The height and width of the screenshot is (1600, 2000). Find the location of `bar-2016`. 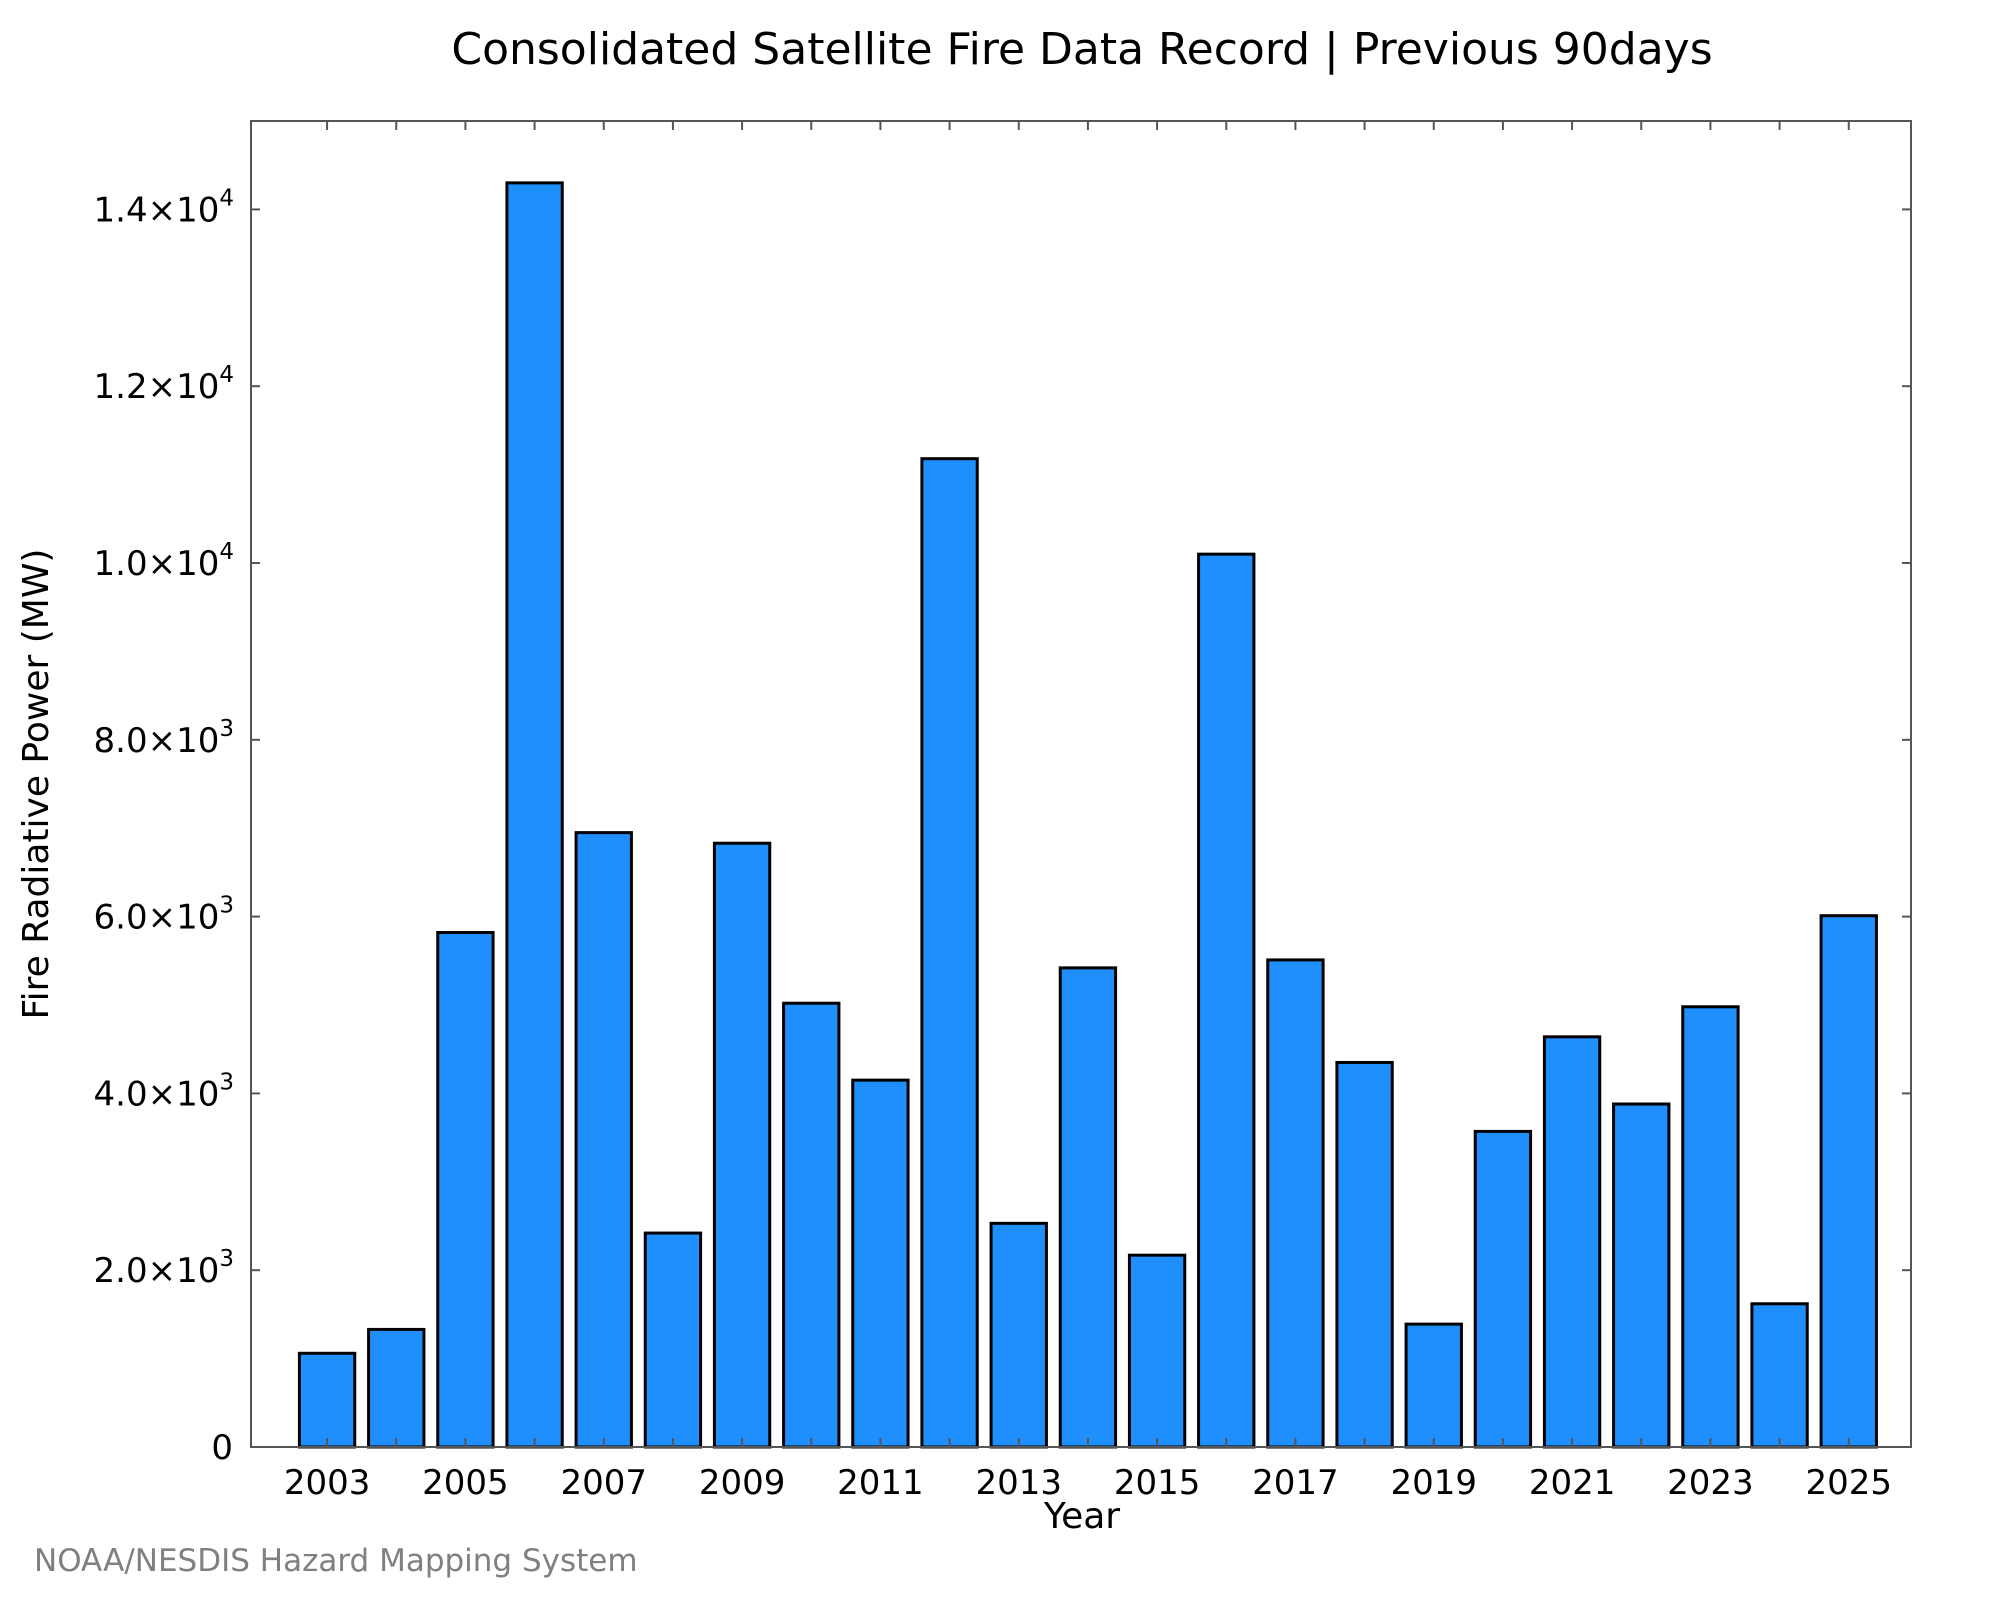

bar-2016 is located at coordinates (1226, 1000).